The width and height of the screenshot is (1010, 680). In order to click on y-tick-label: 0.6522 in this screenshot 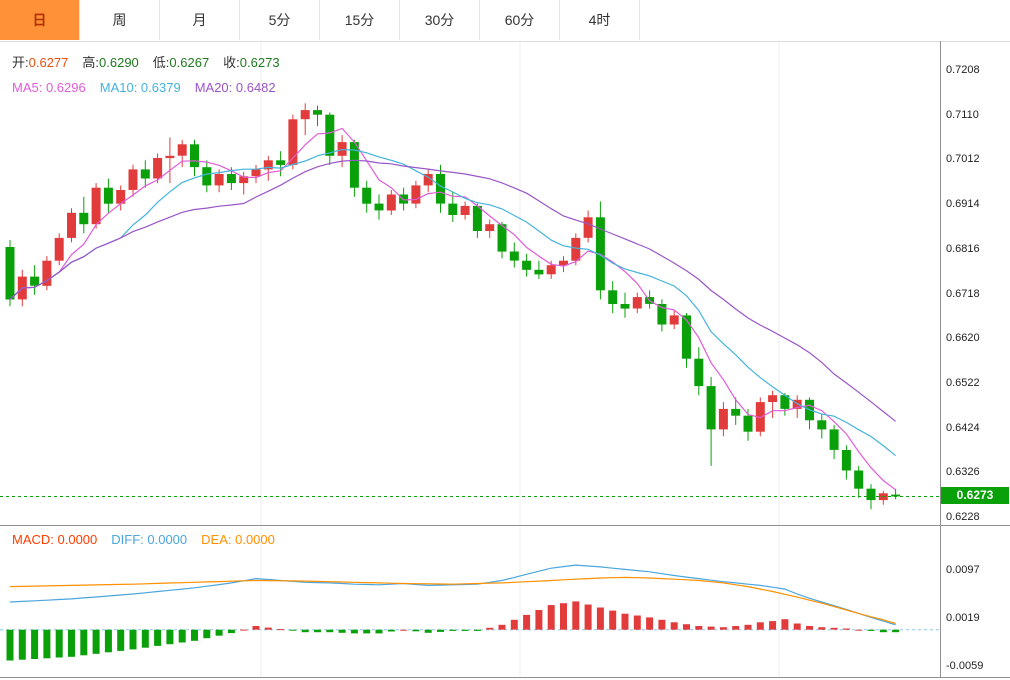, I will do `click(963, 382)`.